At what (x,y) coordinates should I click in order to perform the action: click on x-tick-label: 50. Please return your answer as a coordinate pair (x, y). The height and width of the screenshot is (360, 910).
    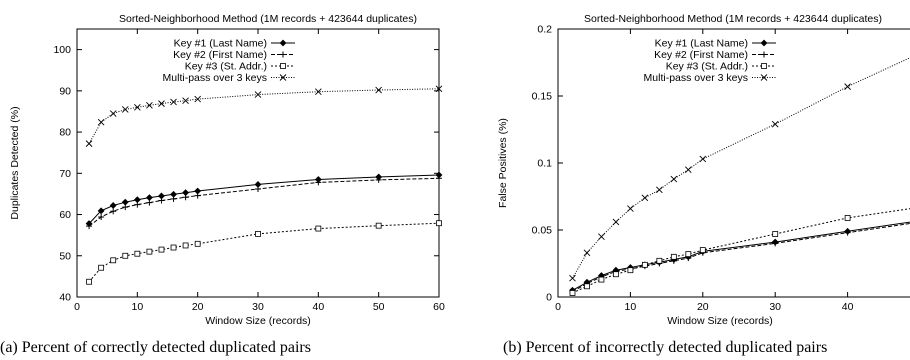
    Looking at the image, I should click on (379, 307).